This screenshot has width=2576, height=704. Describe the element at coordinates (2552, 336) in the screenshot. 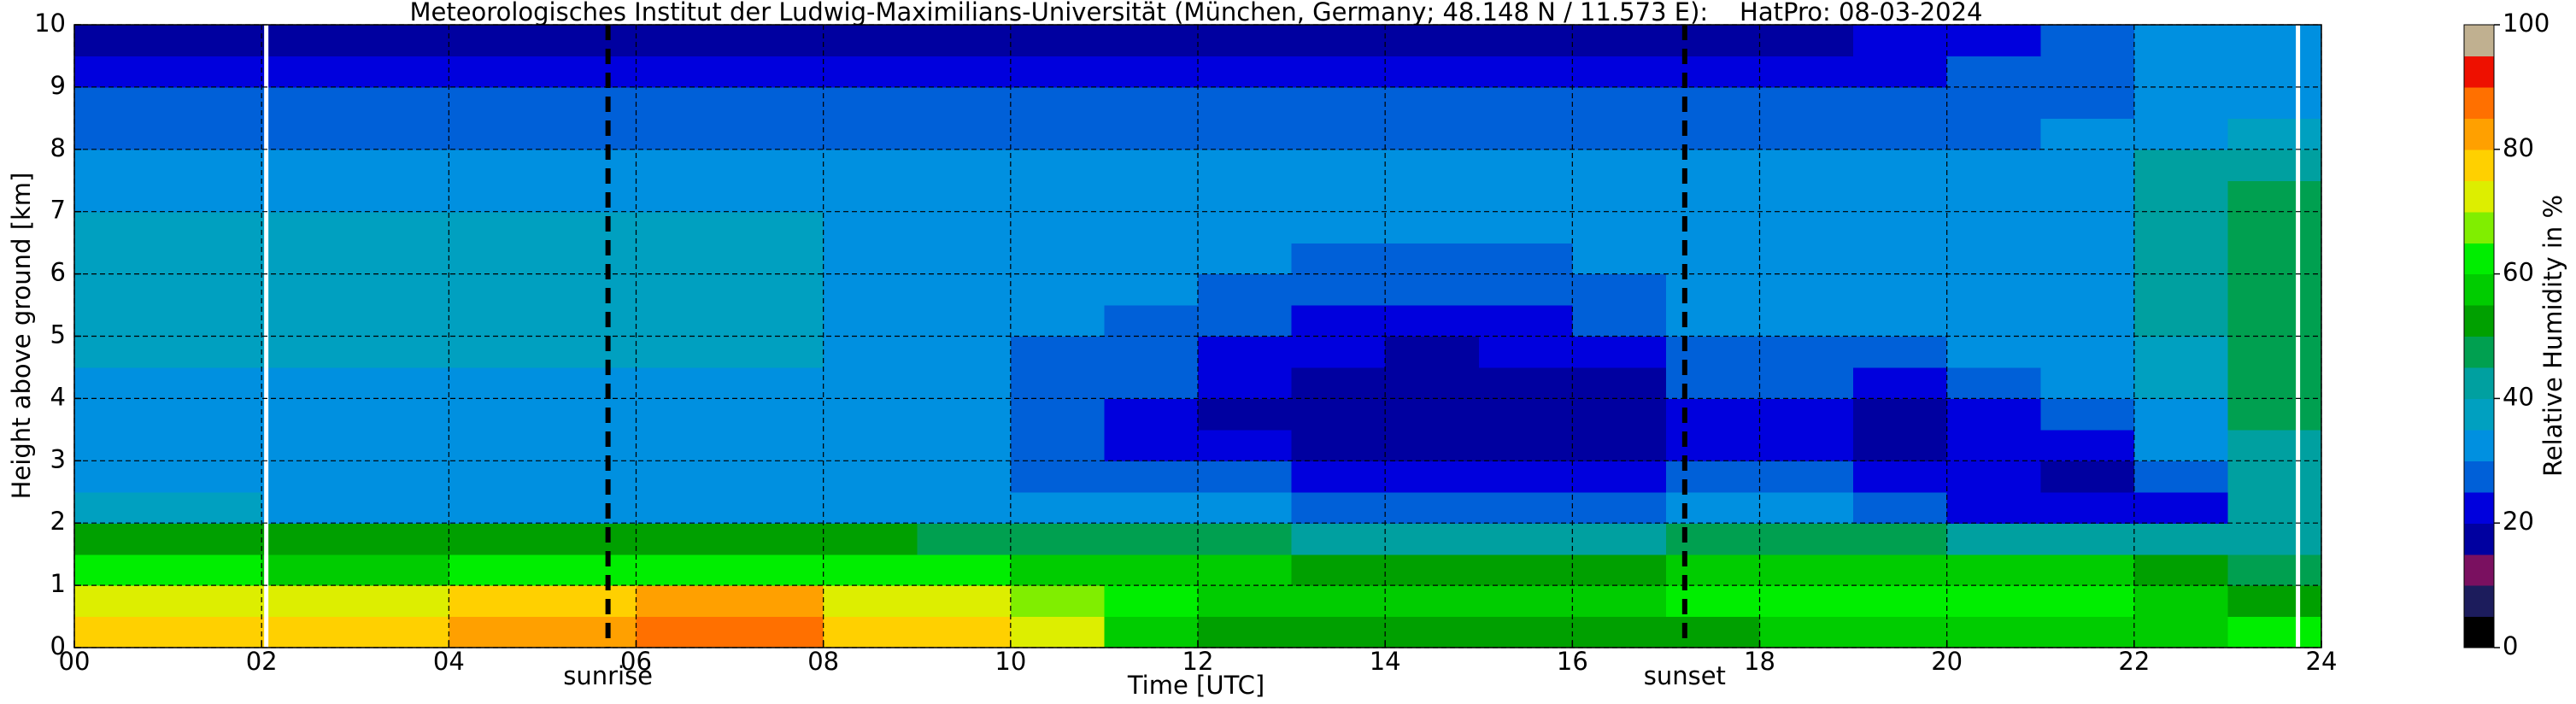

I see `colorbar-label: Relative Humidity in %` at that location.